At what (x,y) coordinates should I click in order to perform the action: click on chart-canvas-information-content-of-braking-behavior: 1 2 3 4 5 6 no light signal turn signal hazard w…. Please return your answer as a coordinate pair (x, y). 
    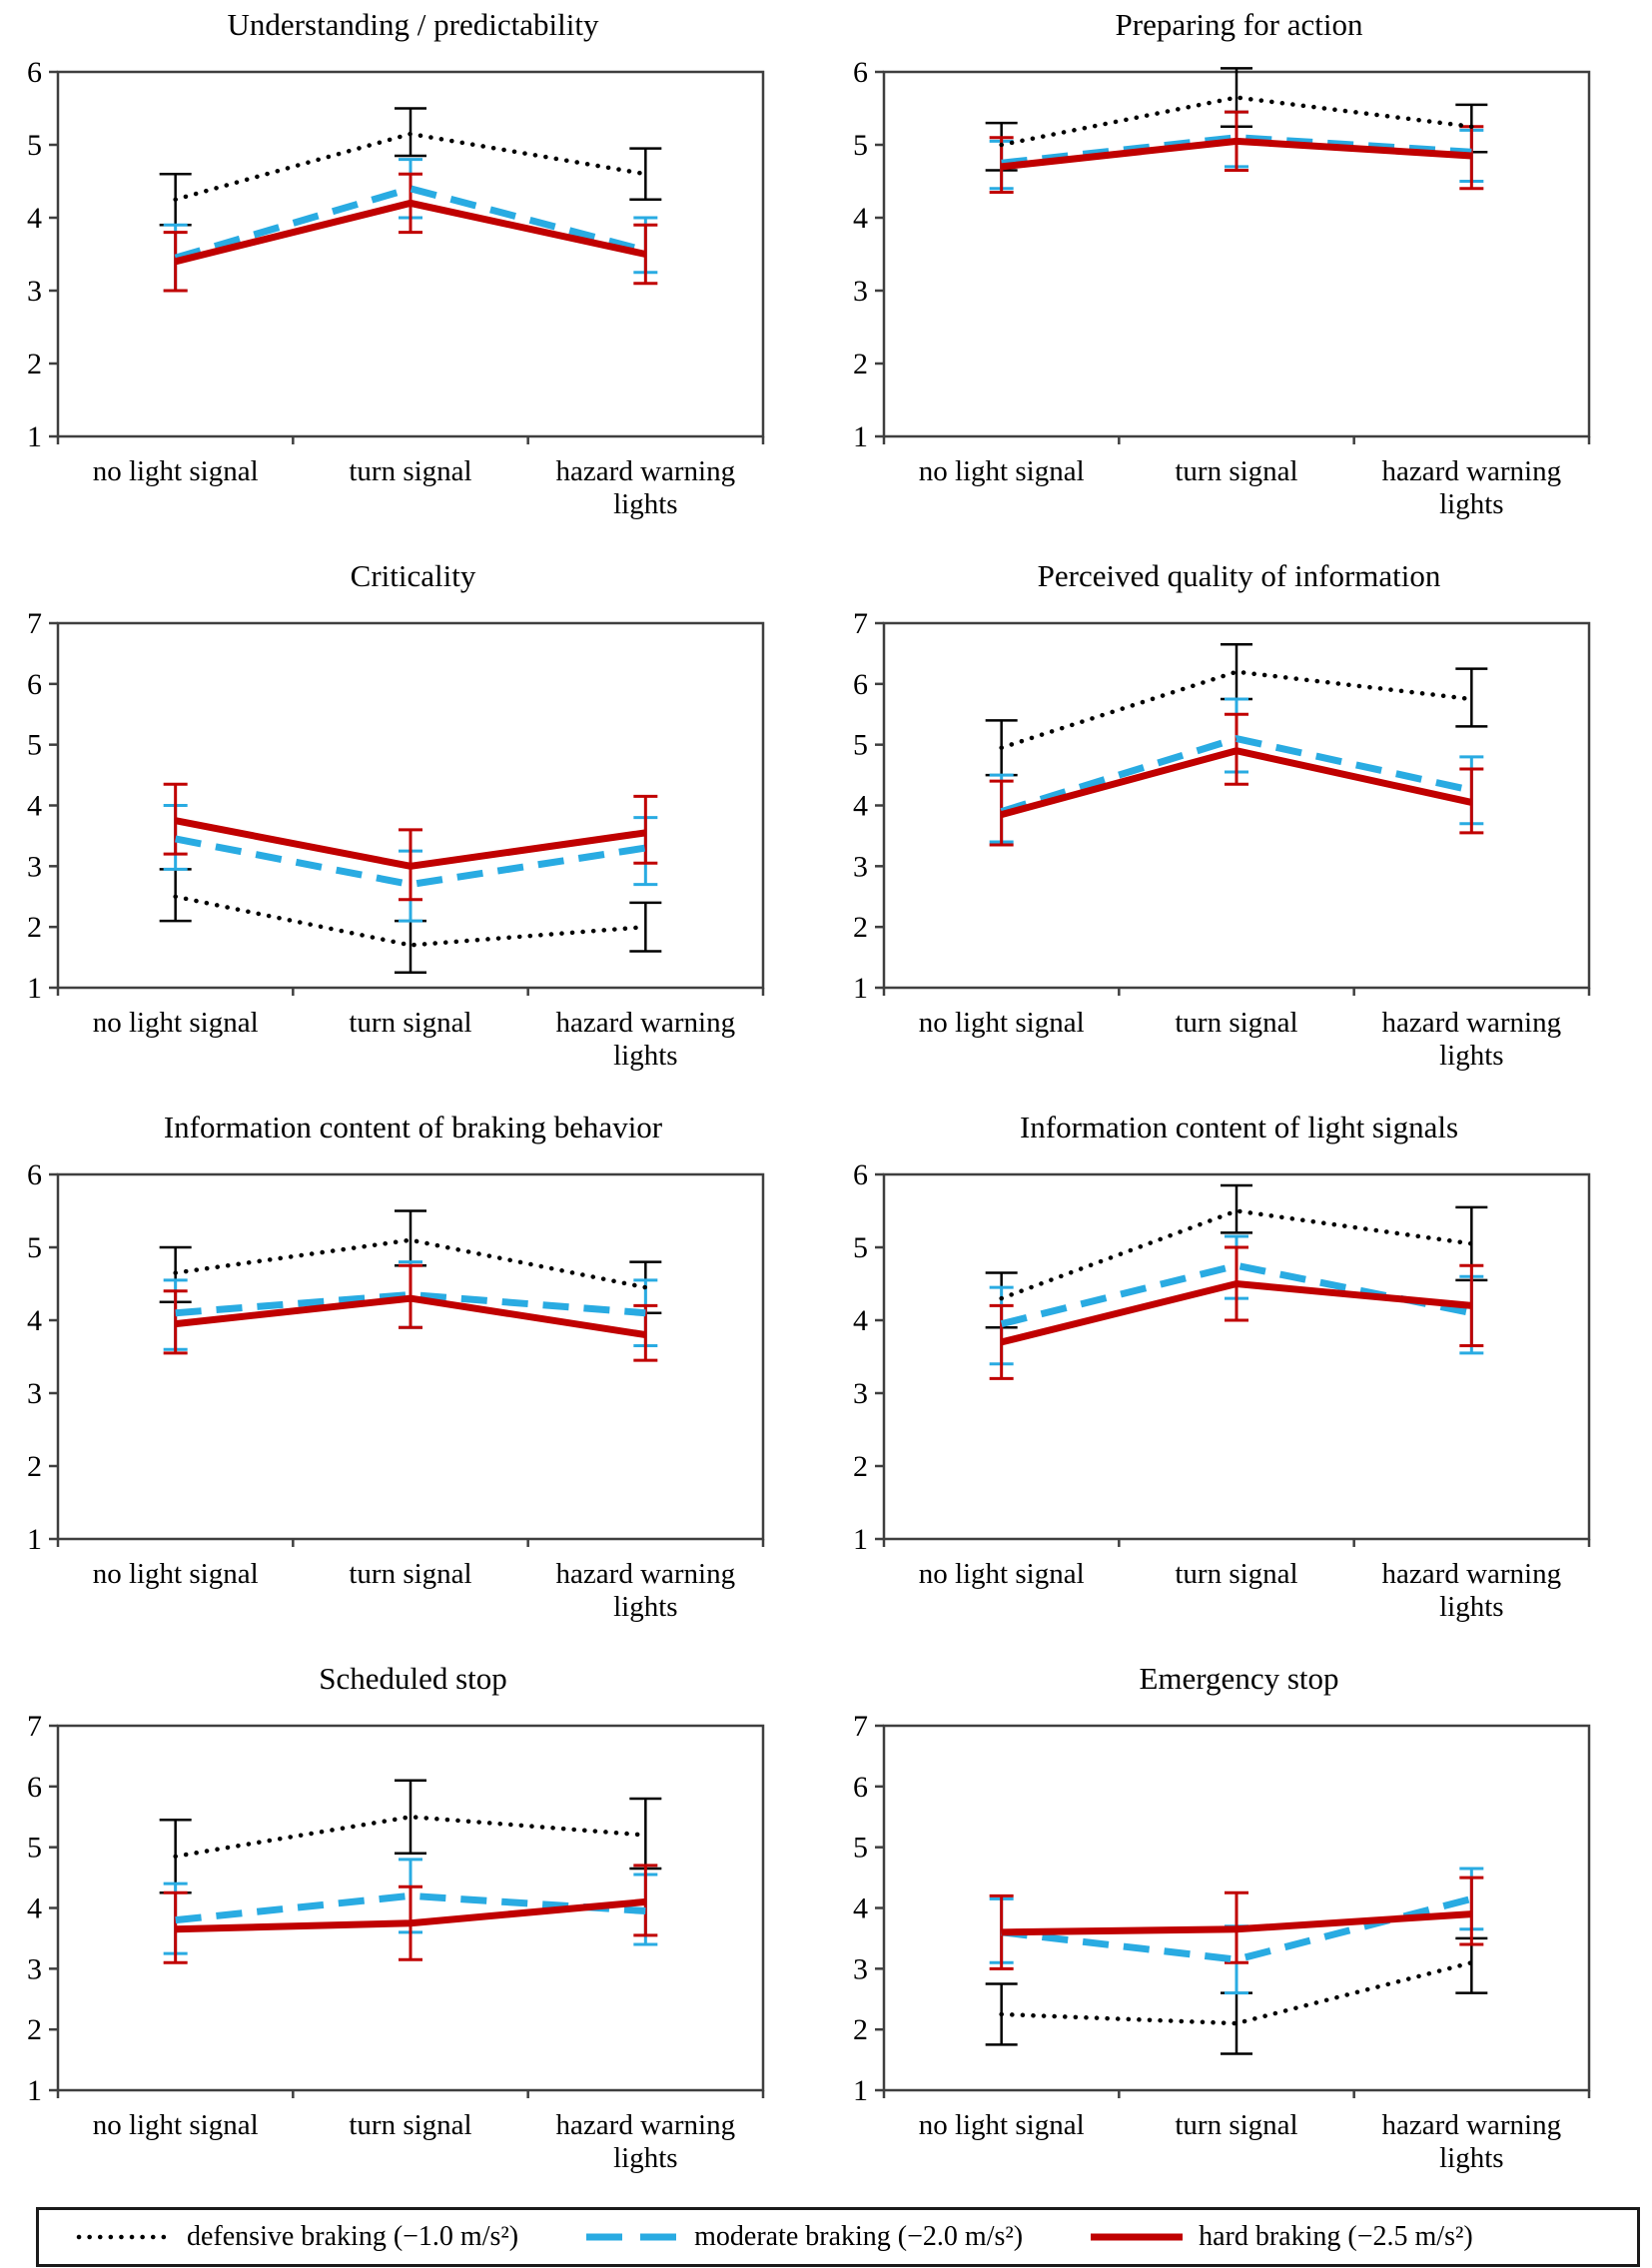
    Looking at the image, I should click on (396, 1390).